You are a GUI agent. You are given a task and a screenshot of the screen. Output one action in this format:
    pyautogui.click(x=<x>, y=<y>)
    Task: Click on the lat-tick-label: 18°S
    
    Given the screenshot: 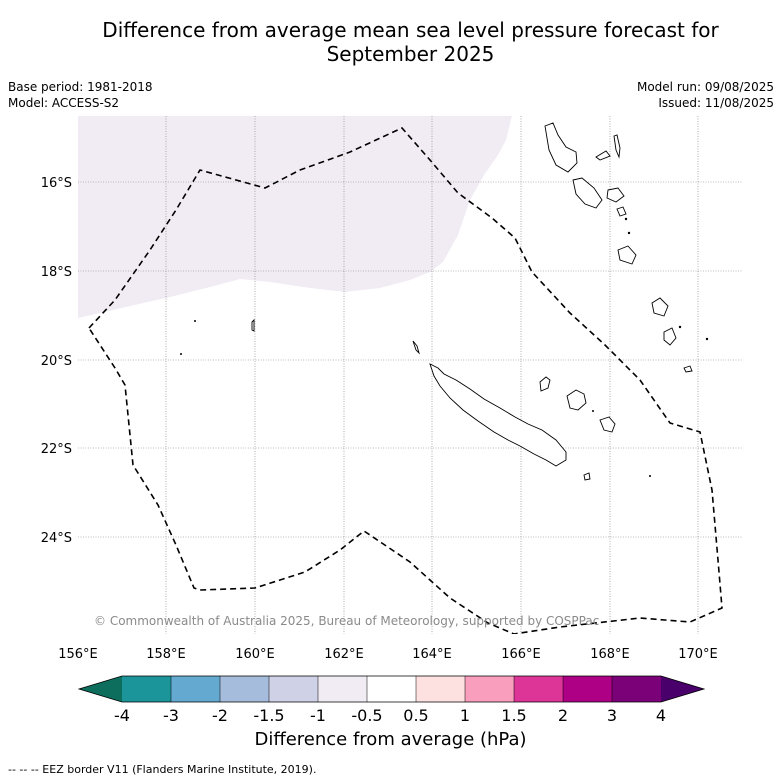 What is the action you would take?
    pyautogui.click(x=56, y=272)
    